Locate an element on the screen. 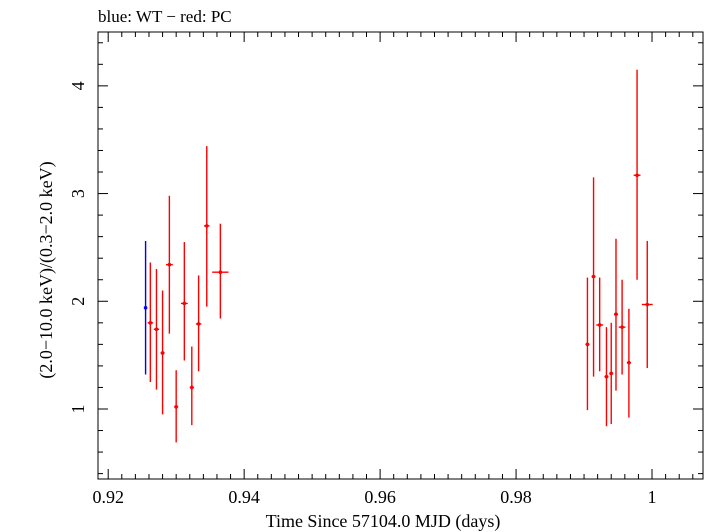  y-tick-label: 3 is located at coordinates (78, 193).